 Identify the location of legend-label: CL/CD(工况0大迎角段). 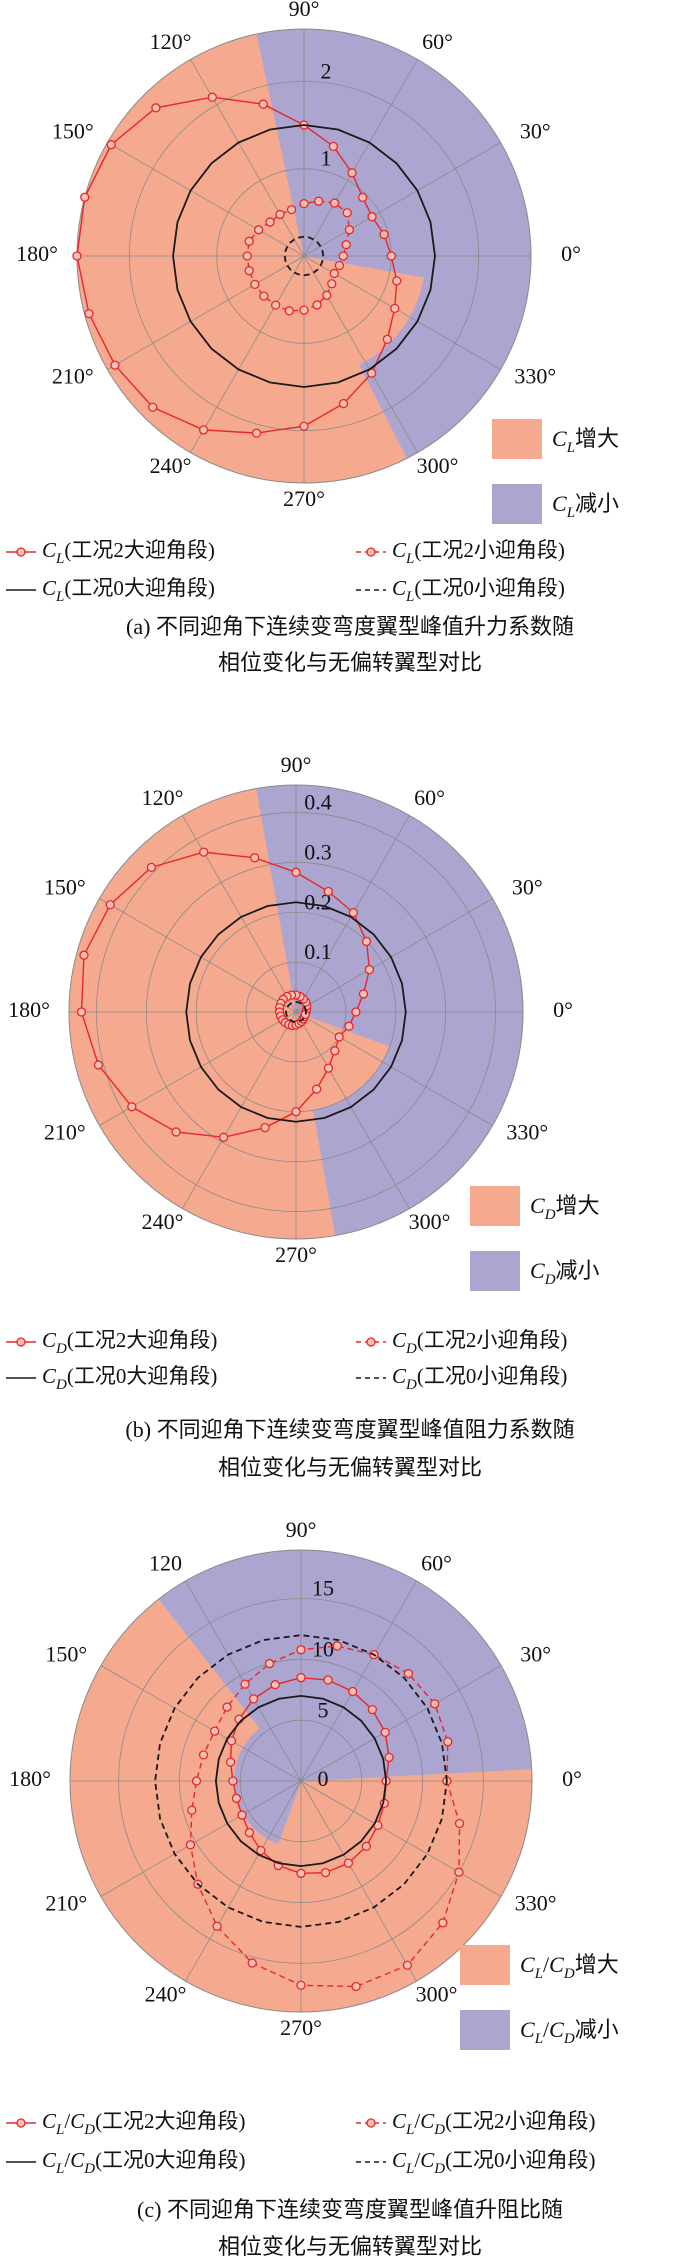
(144, 2163).